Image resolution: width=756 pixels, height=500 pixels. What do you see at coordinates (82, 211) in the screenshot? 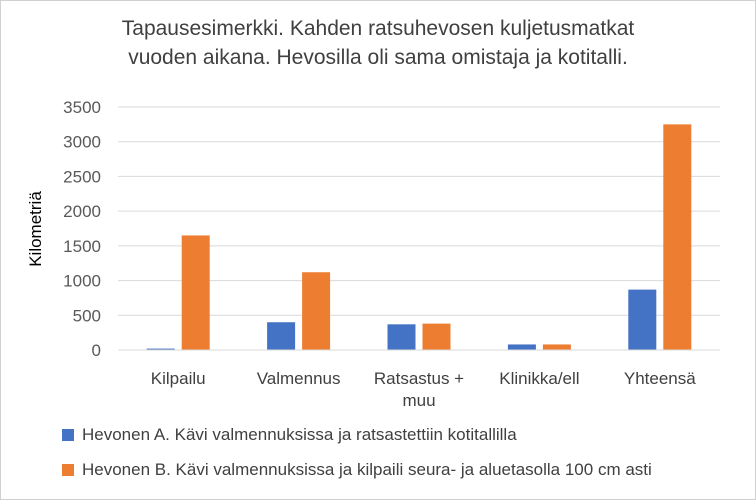
I see `y-tick-label: 2000` at bounding box center [82, 211].